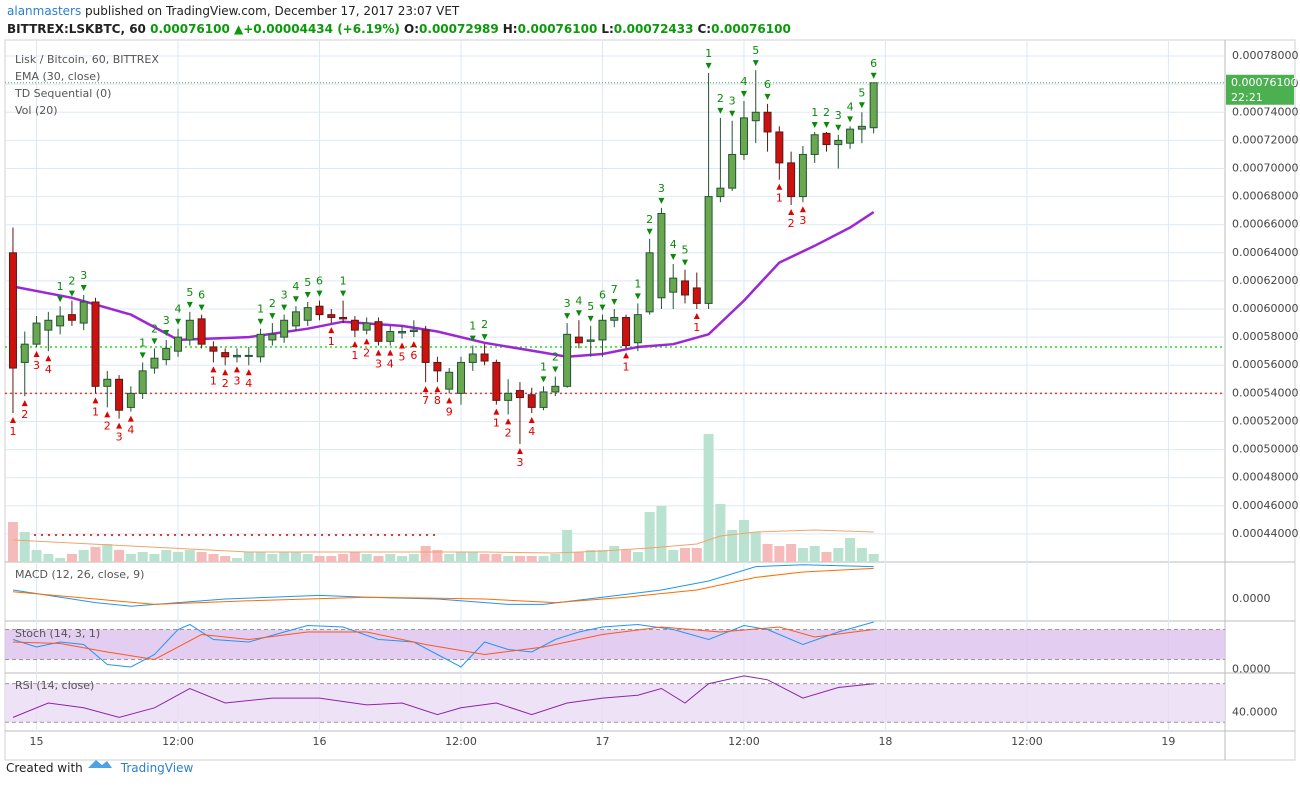 The height and width of the screenshot is (786, 1300). Describe the element at coordinates (1265, 139) in the screenshot. I see `y-tick-label: 0.00072000` at that location.